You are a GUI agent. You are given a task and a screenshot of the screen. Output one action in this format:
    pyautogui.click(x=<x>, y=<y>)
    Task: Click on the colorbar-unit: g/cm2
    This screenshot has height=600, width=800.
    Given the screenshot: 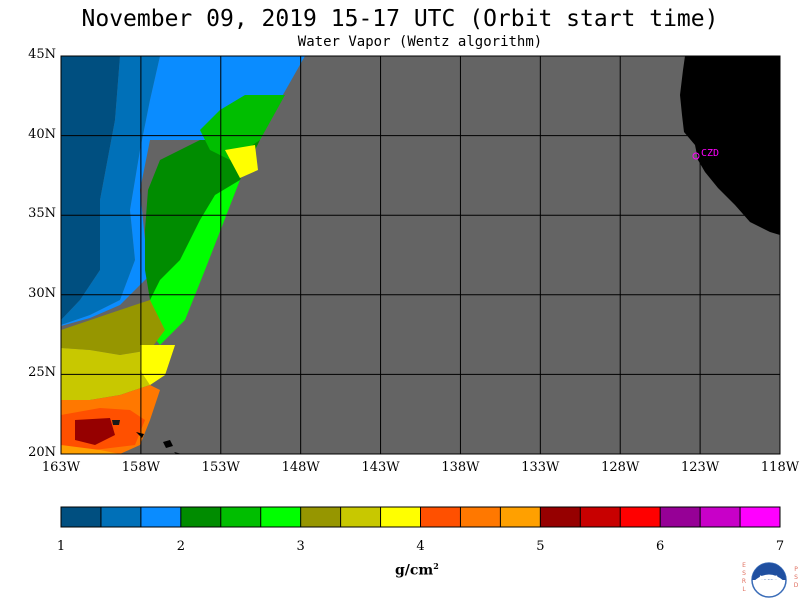 What is the action you would take?
    pyautogui.click(x=417, y=570)
    